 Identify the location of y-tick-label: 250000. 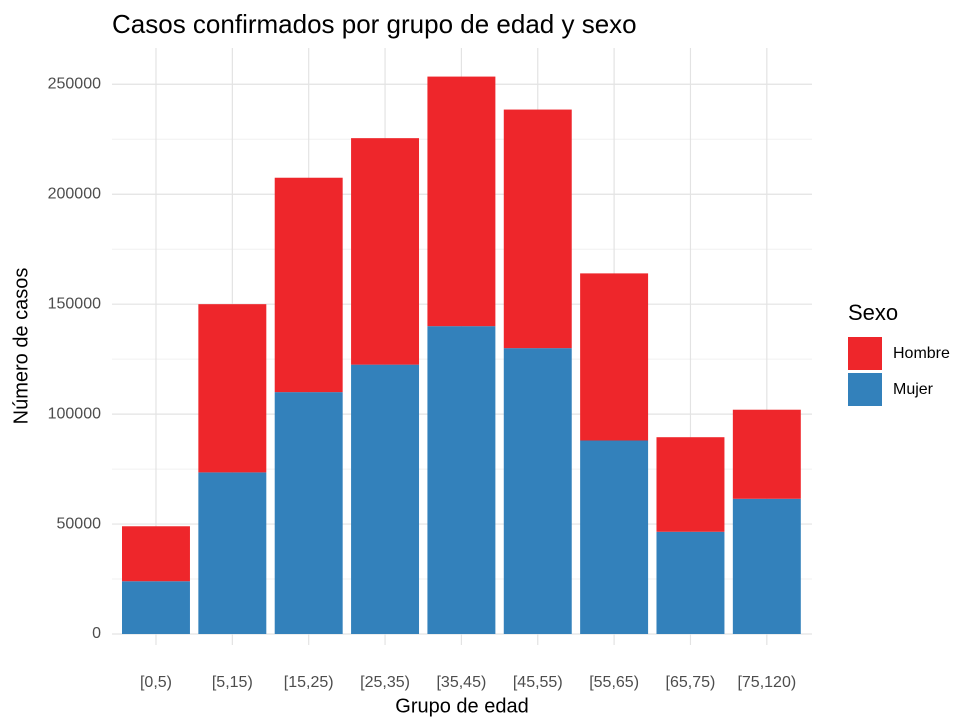
(74, 84).